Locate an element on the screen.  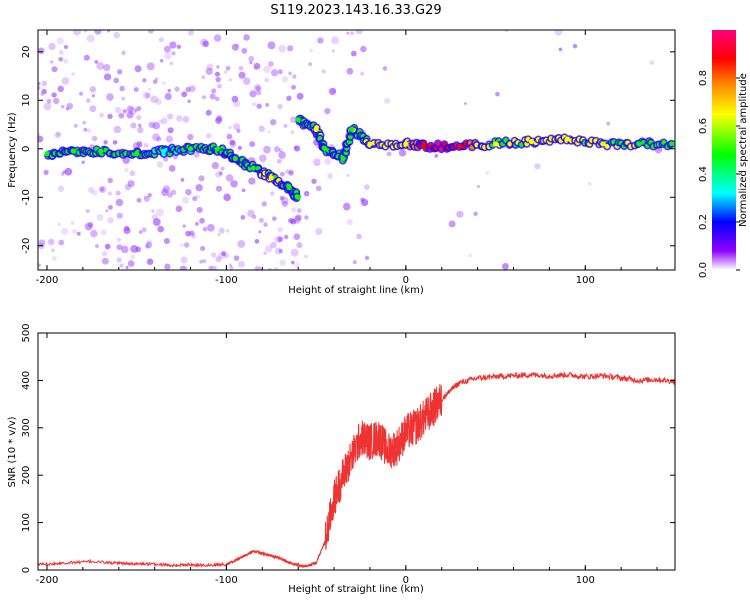
spectrogram-xtick-label: -200 is located at coordinates (47, 280).